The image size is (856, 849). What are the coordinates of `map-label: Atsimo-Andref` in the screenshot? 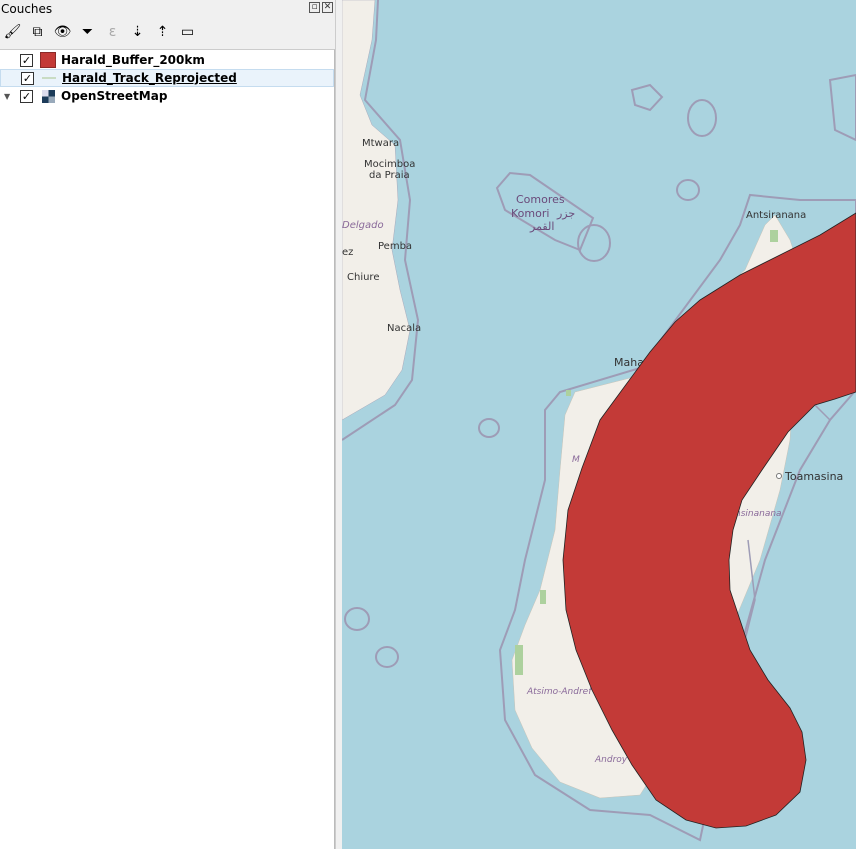 It's located at (559, 692).